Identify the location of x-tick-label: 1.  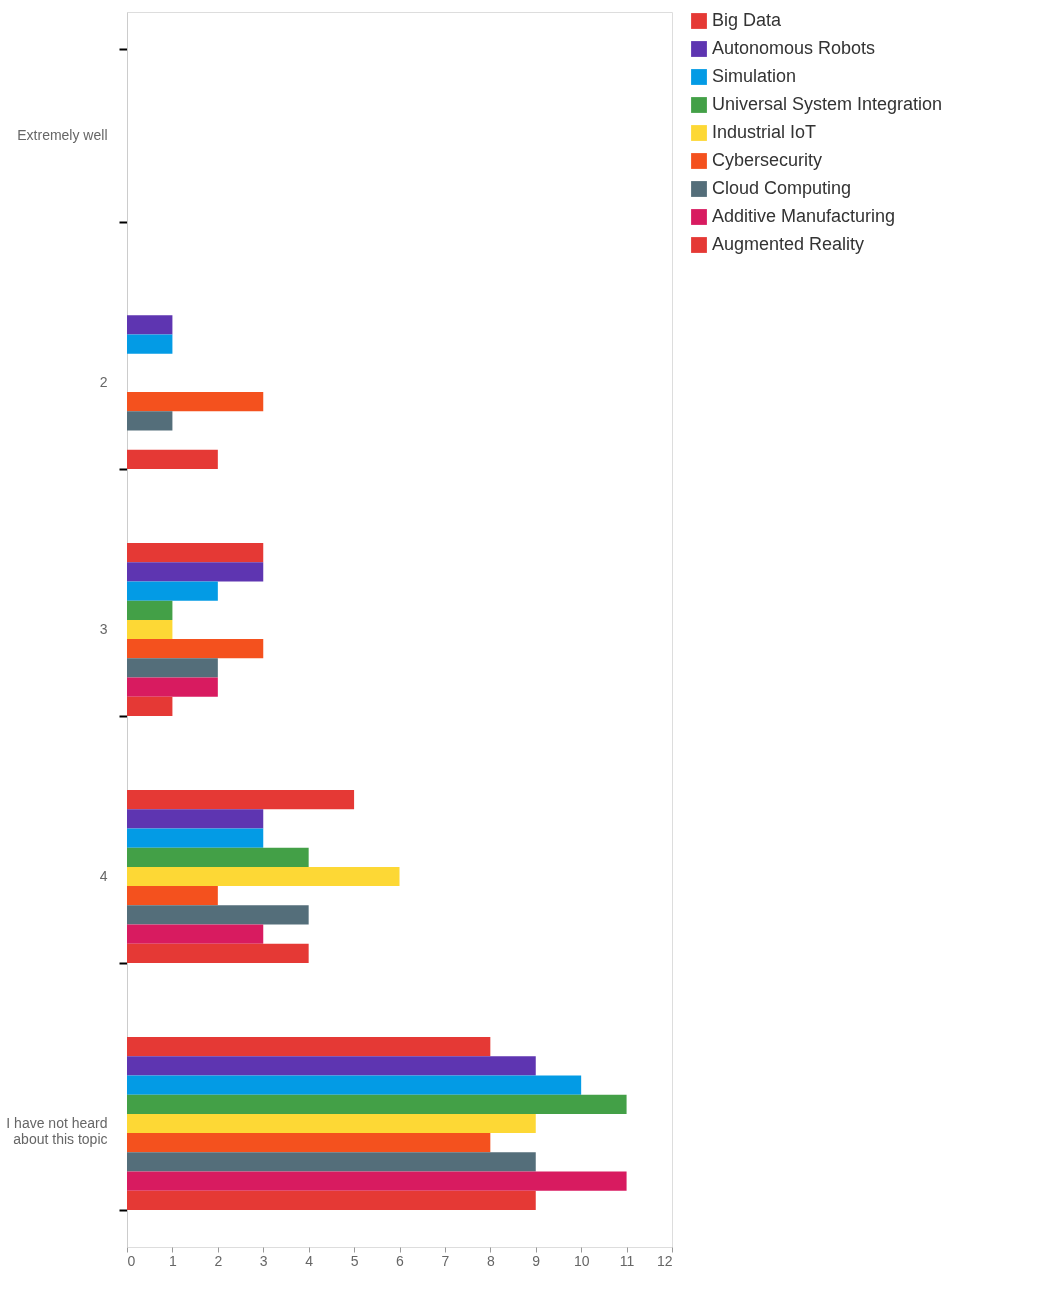
(173, 1260).